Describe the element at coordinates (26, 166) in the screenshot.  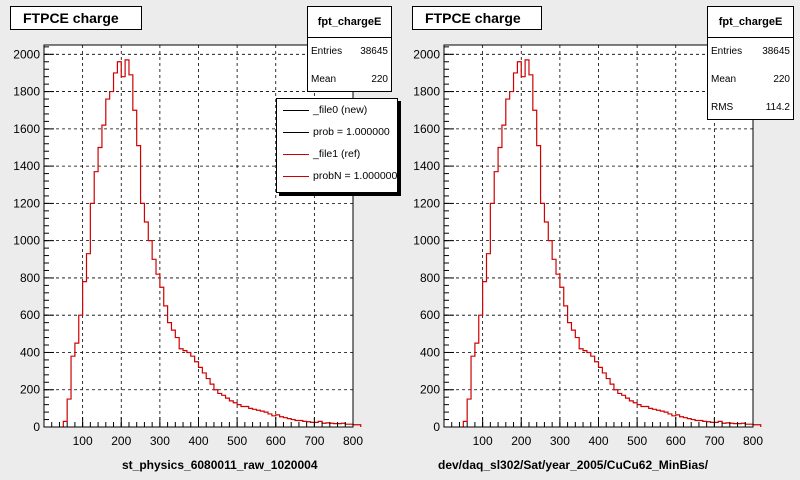
I see `left-y-tick-label: 1400` at that location.